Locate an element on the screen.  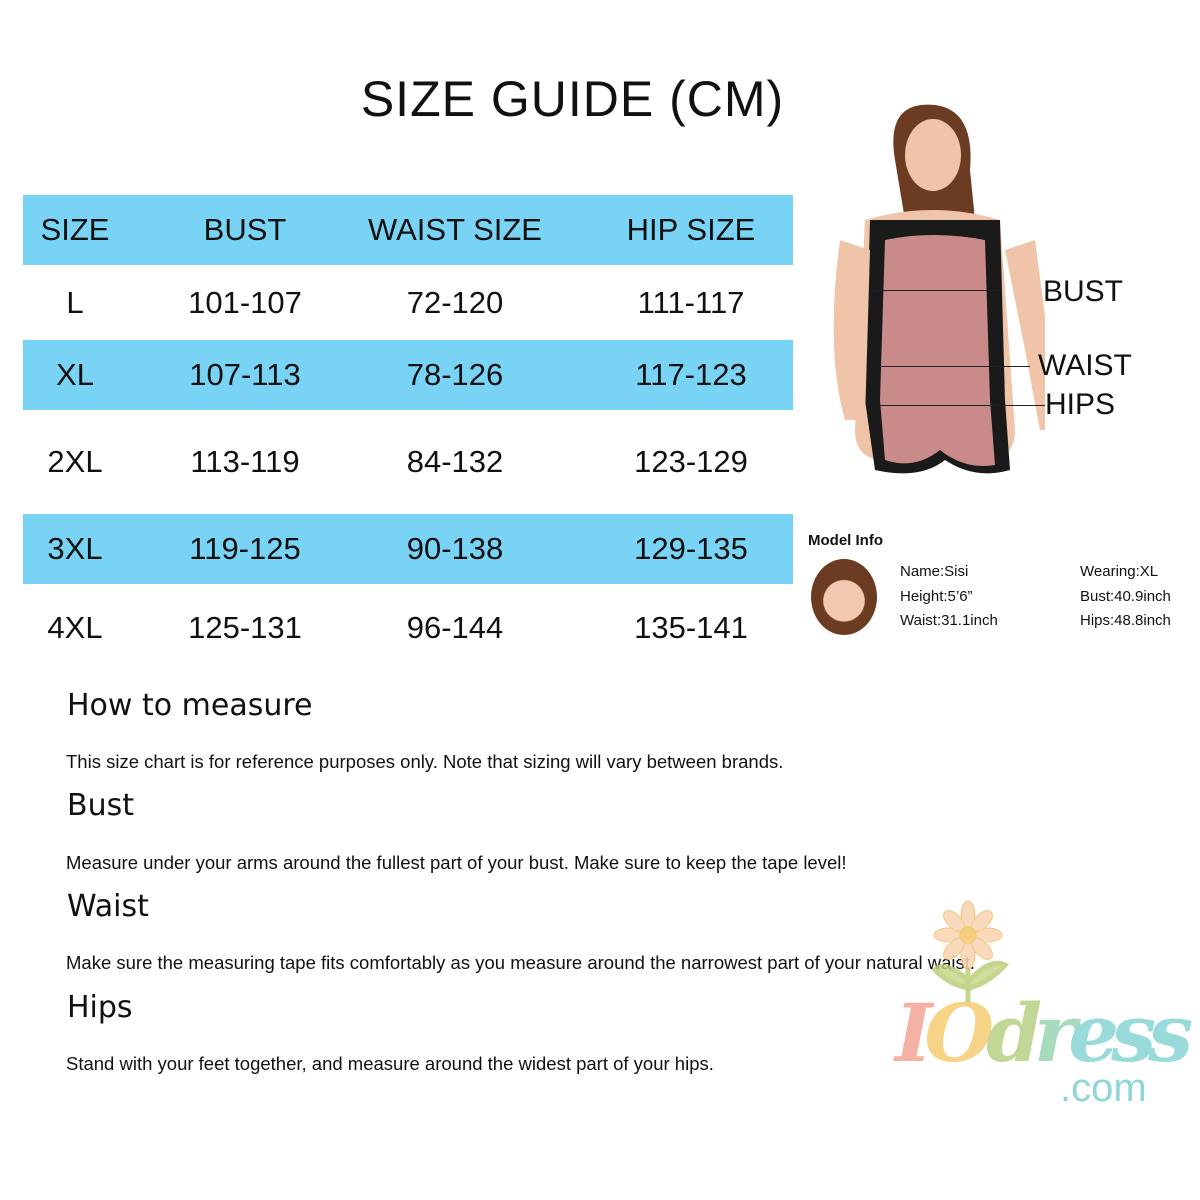
cell-waist: 96-144 is located at coordinates (455, 627).